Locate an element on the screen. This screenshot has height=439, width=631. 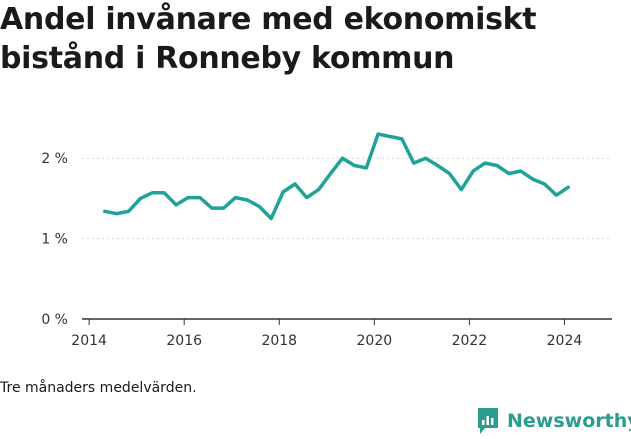
x-tick-label-5: 2024 is located at coordinates (565, 341).